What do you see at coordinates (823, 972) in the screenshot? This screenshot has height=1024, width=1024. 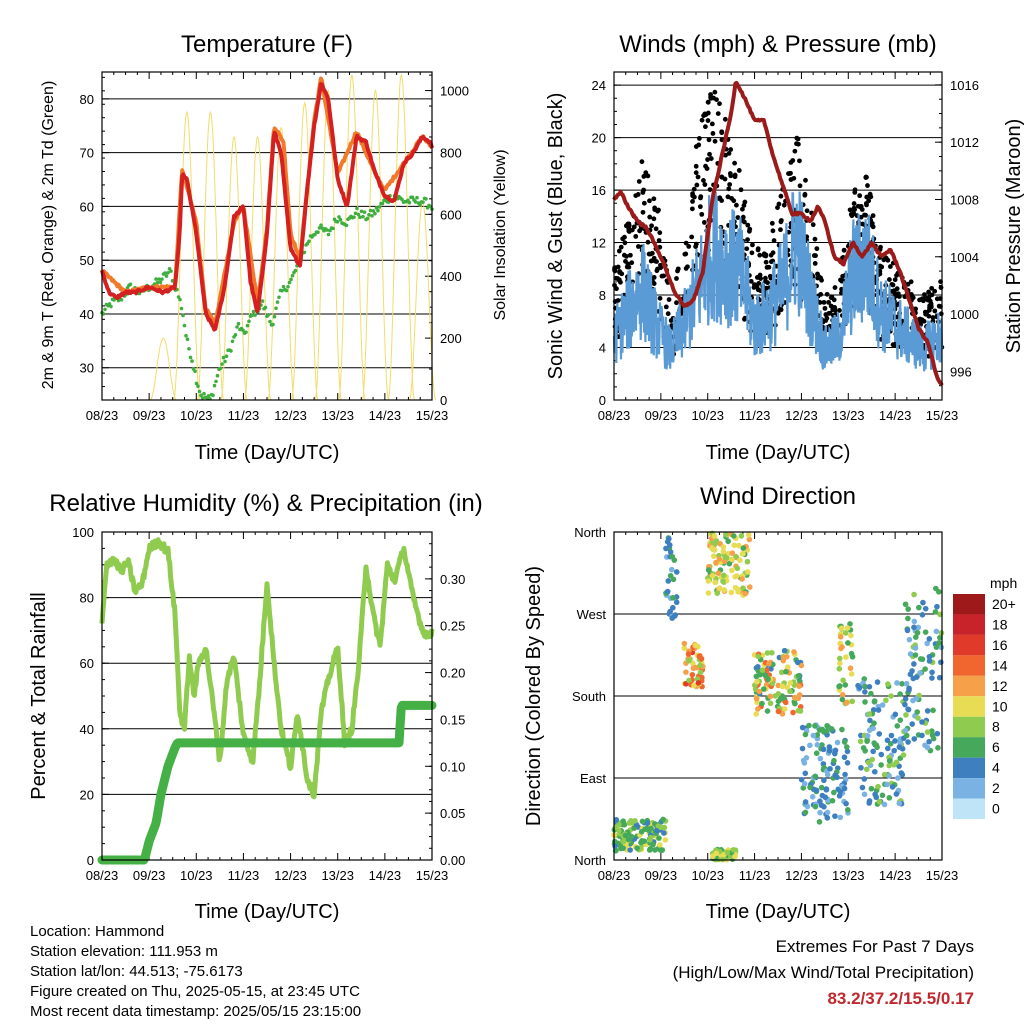 I see `extremes-legend: (High/Low/Max Wind/Total Precipitation)` at bounding box center [823, 972].